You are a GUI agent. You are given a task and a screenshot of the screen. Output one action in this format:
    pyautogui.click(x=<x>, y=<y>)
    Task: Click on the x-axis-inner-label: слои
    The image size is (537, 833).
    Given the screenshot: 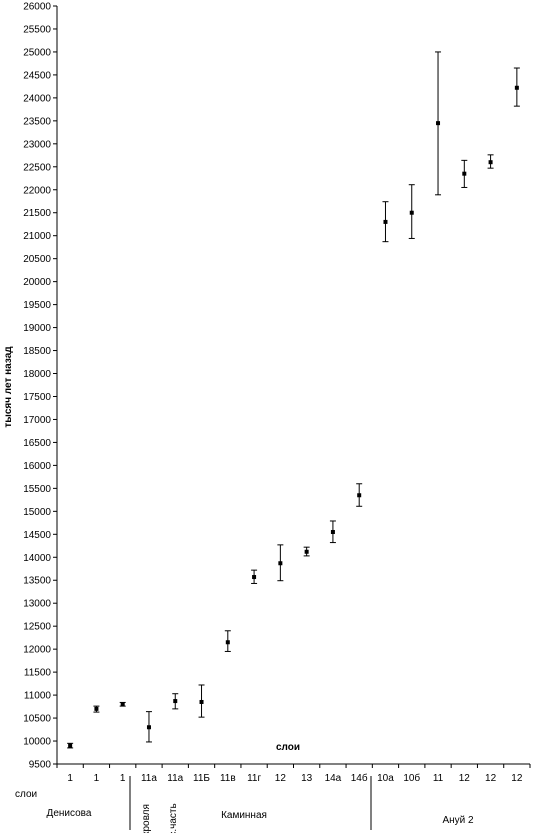 What is the action you would take?
    pyautogui.click(x=288, y=747)
    